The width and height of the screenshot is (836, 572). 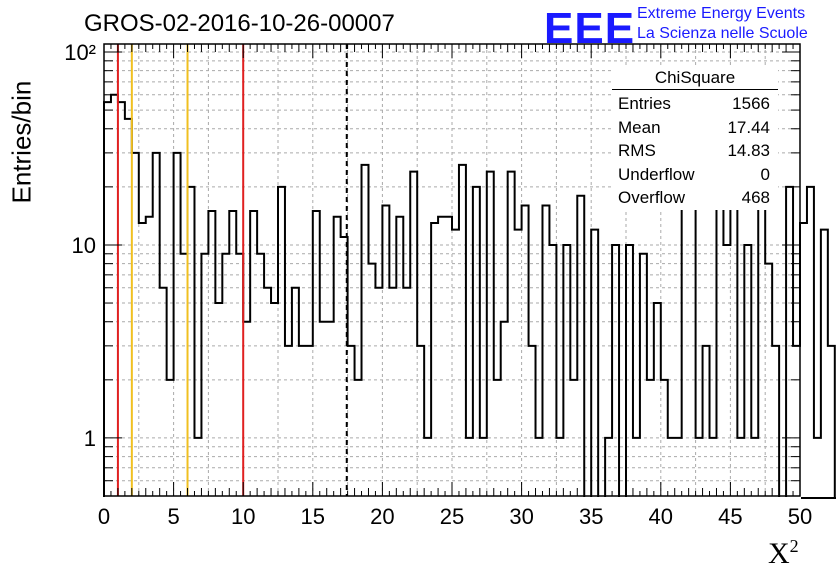 I want to click on stats-value: 14.83, so click(x=748, y=150).